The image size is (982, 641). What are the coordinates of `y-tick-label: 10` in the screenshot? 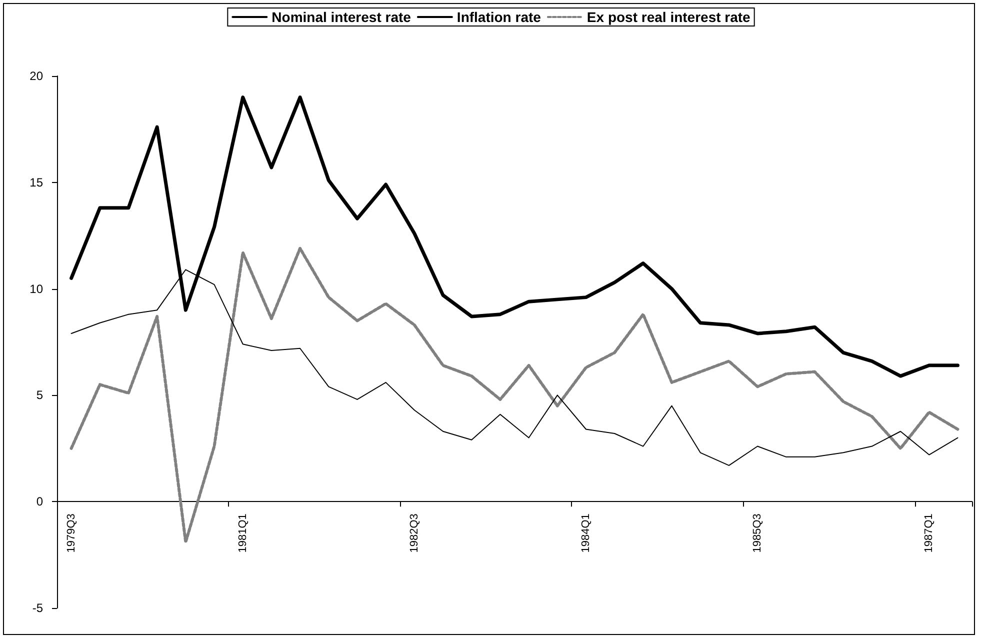 It's located at (37, 289).